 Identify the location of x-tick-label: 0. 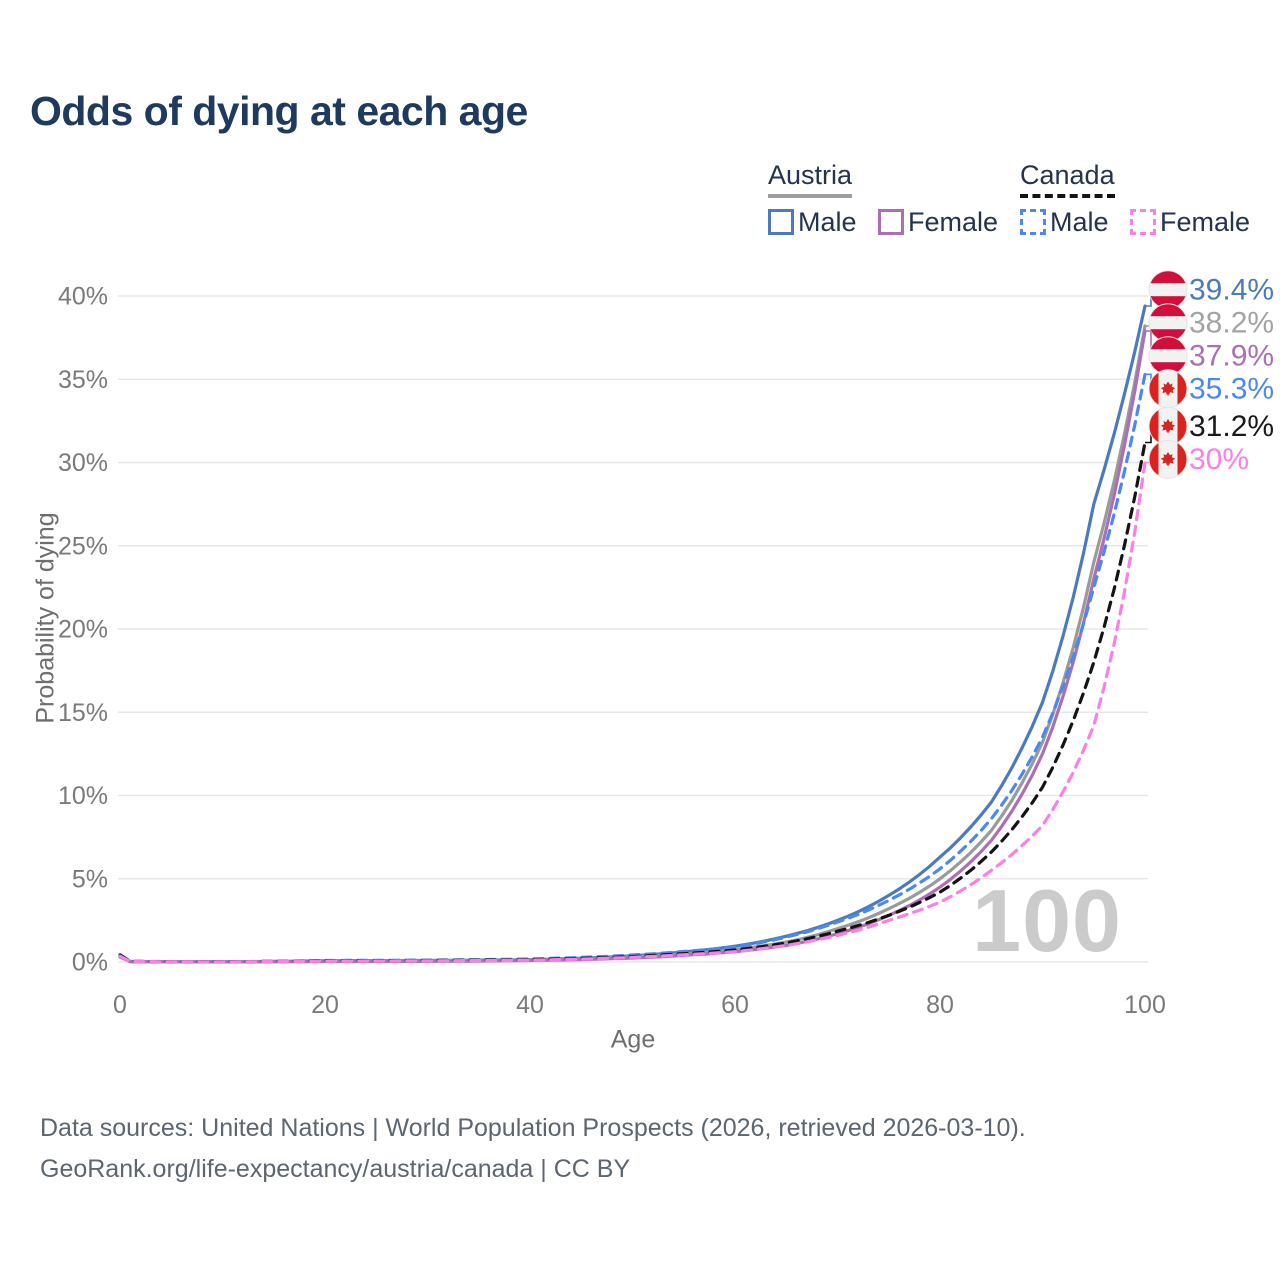
(120, 1005).